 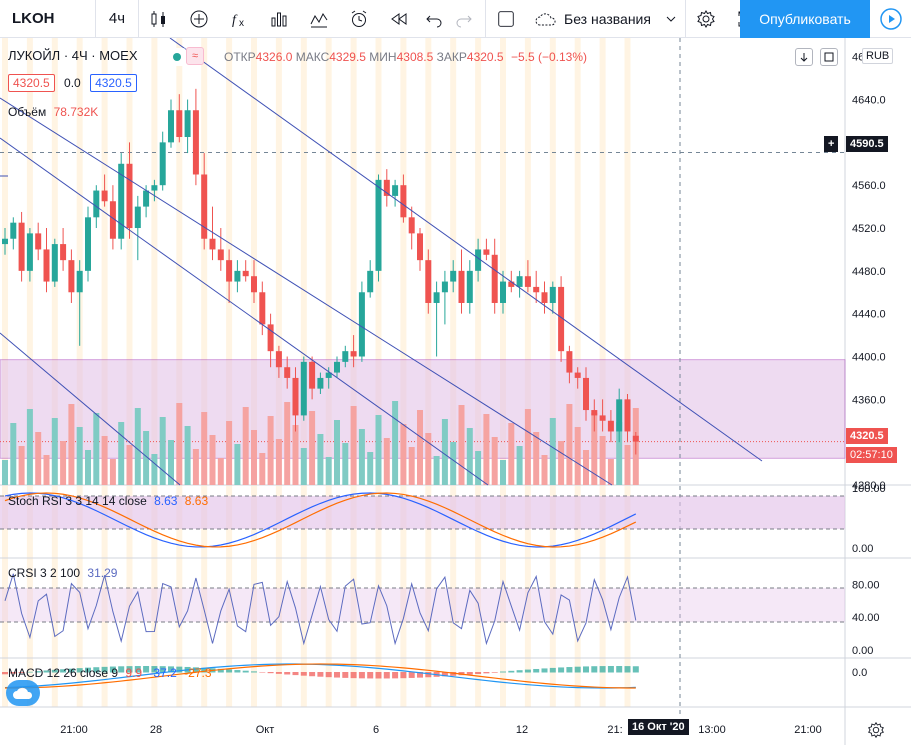 What do you see at coordinates (235, 20) in the screenshot?
I see `svg-text: f` at bounding box center [235, 20].